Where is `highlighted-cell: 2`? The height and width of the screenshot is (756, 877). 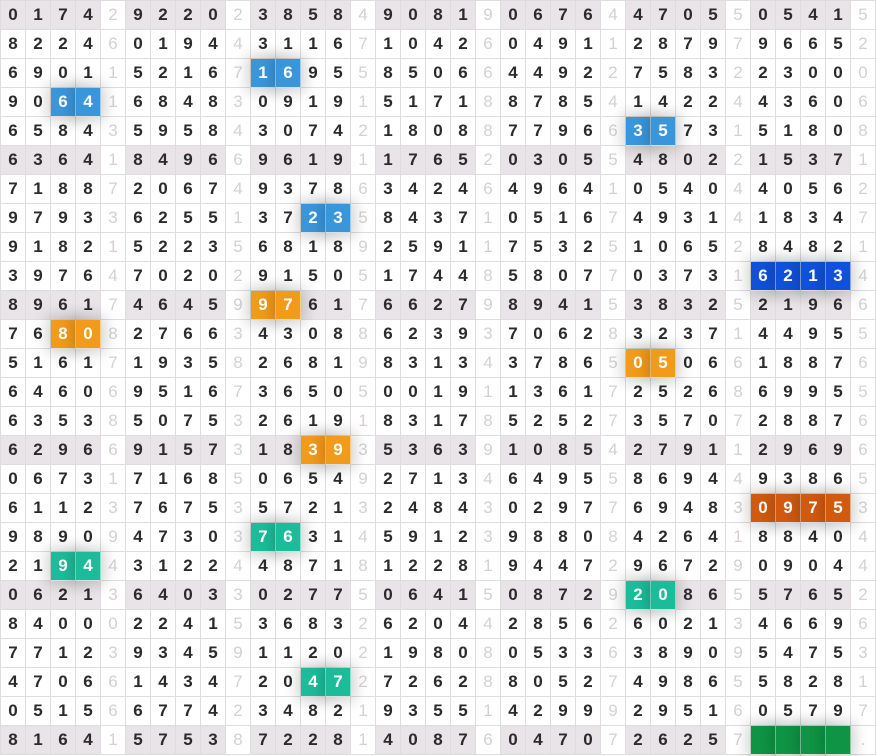 highlighted-cell: 2 is located at coordinates (313, 218).